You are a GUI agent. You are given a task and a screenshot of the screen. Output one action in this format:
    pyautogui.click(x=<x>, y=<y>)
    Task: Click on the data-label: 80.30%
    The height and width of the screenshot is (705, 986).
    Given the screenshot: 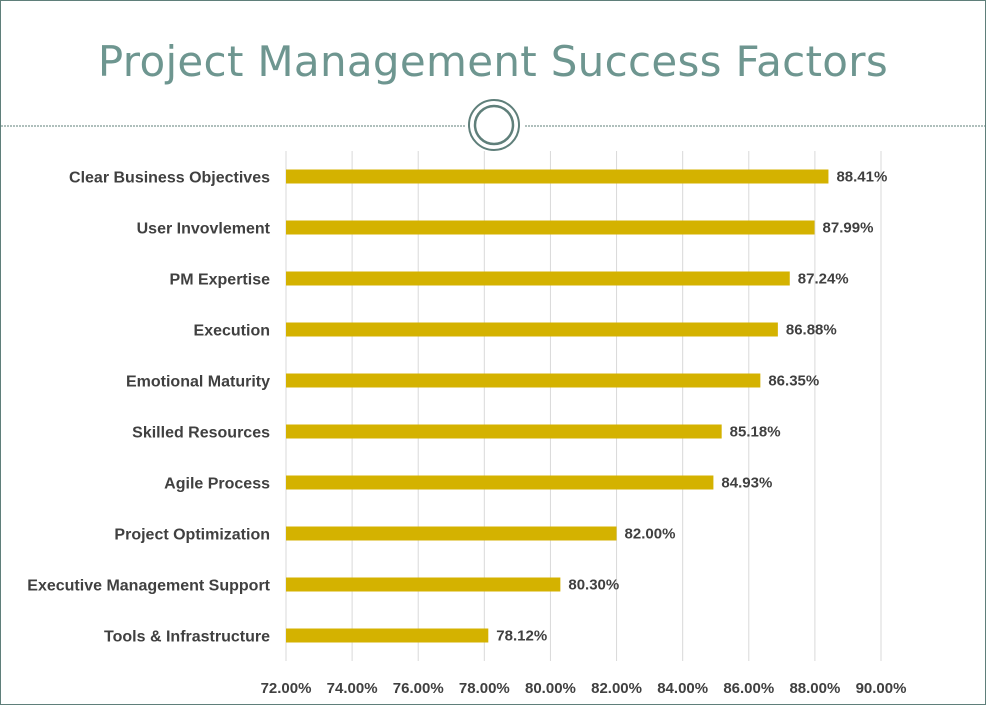 What is the action you would take?
    pyautogui.click(x=593, y=585)
    